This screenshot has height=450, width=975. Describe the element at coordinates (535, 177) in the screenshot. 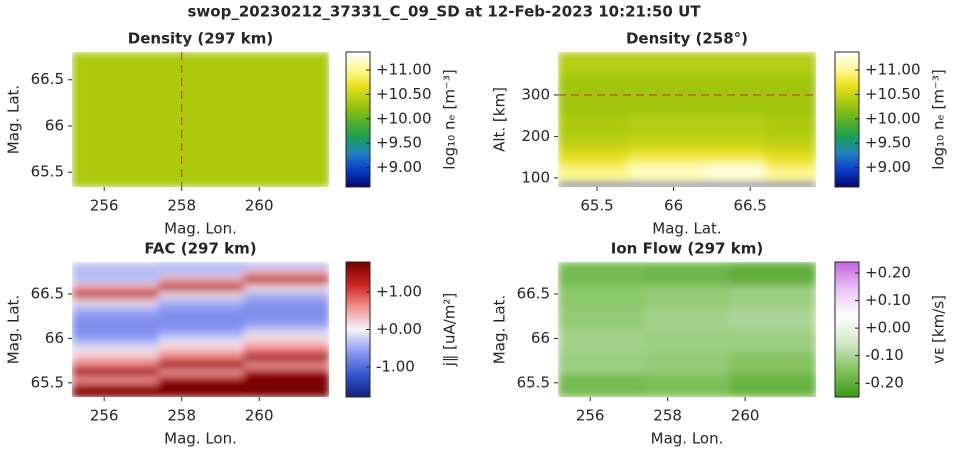

I see `y-tick-label: 100` at that location.